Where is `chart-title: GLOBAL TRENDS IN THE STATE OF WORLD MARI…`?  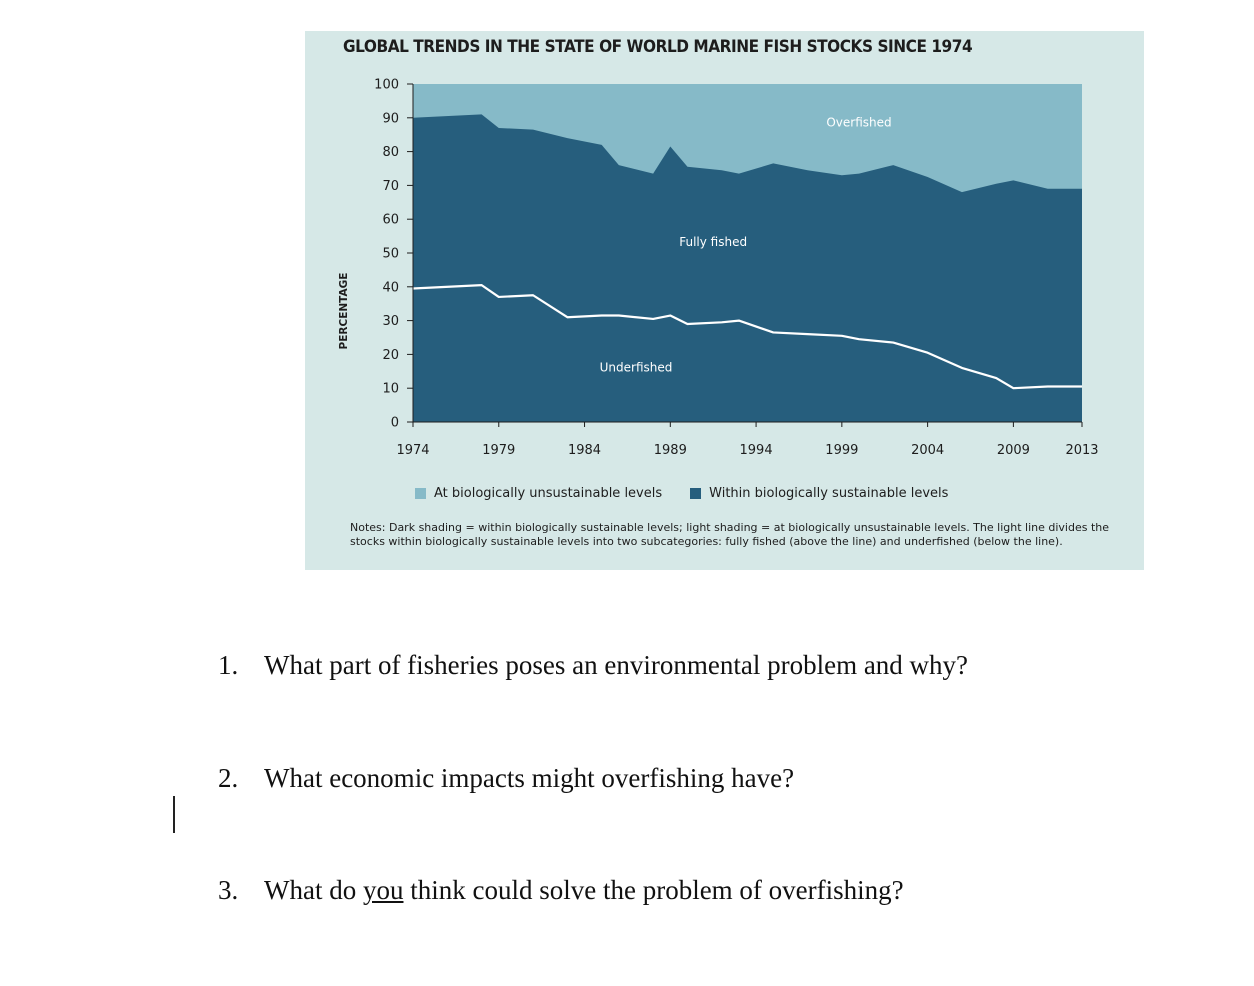 chart-title: GLOBAL TRENDS IN THE STATE OF WORLD MARI… is located at coordinates (658, 46).